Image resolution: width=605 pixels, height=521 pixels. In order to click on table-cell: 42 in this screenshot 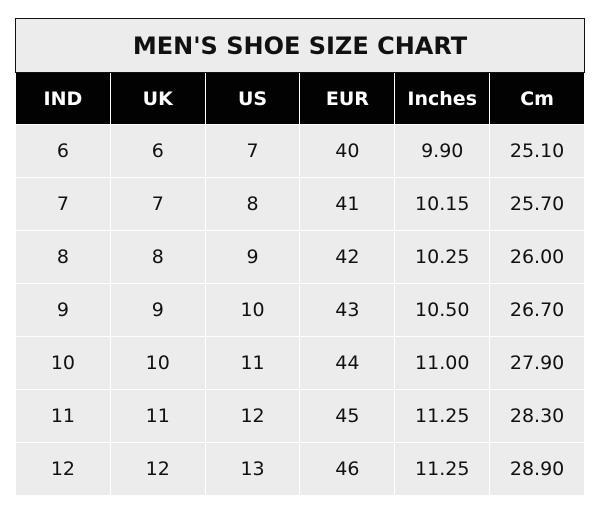, I will do `click(347, 257)`.